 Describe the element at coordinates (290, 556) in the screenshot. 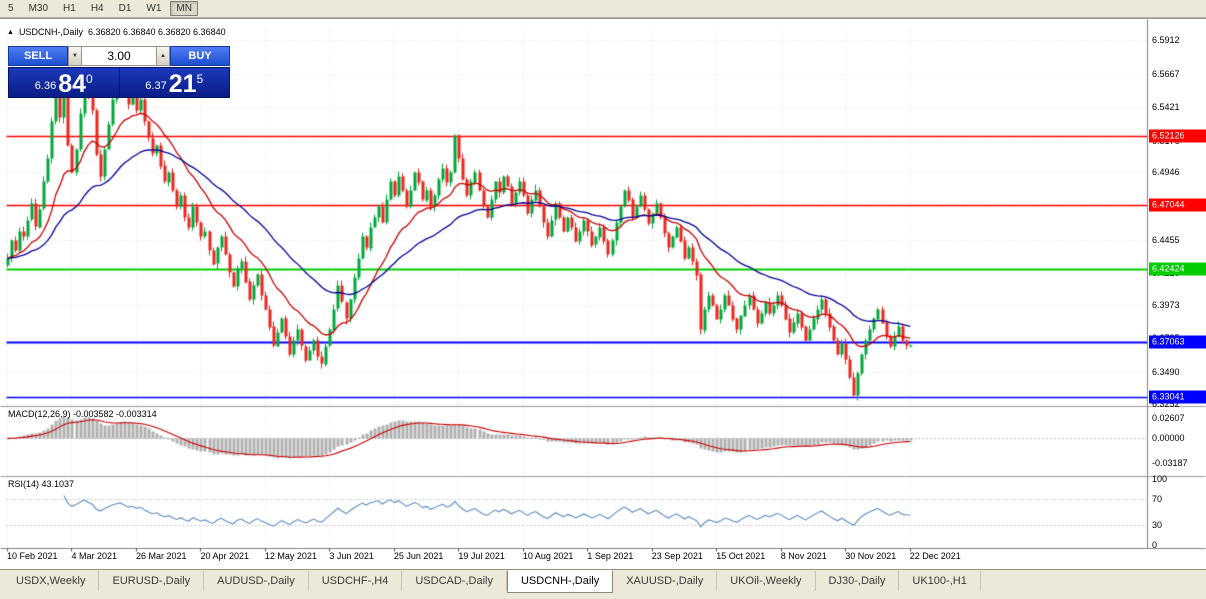

I see `time-axis-label: 12 May 2021` at that location.